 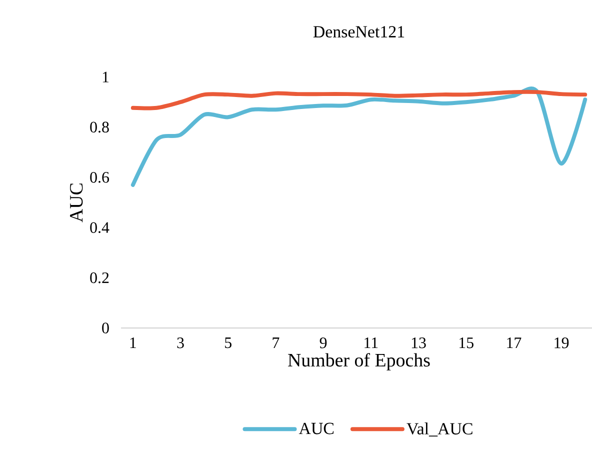 What do you see at coordinates (76, 203) in the screenshot?
I see `y-axis-title: AUC` at bounding box center [76, 203].